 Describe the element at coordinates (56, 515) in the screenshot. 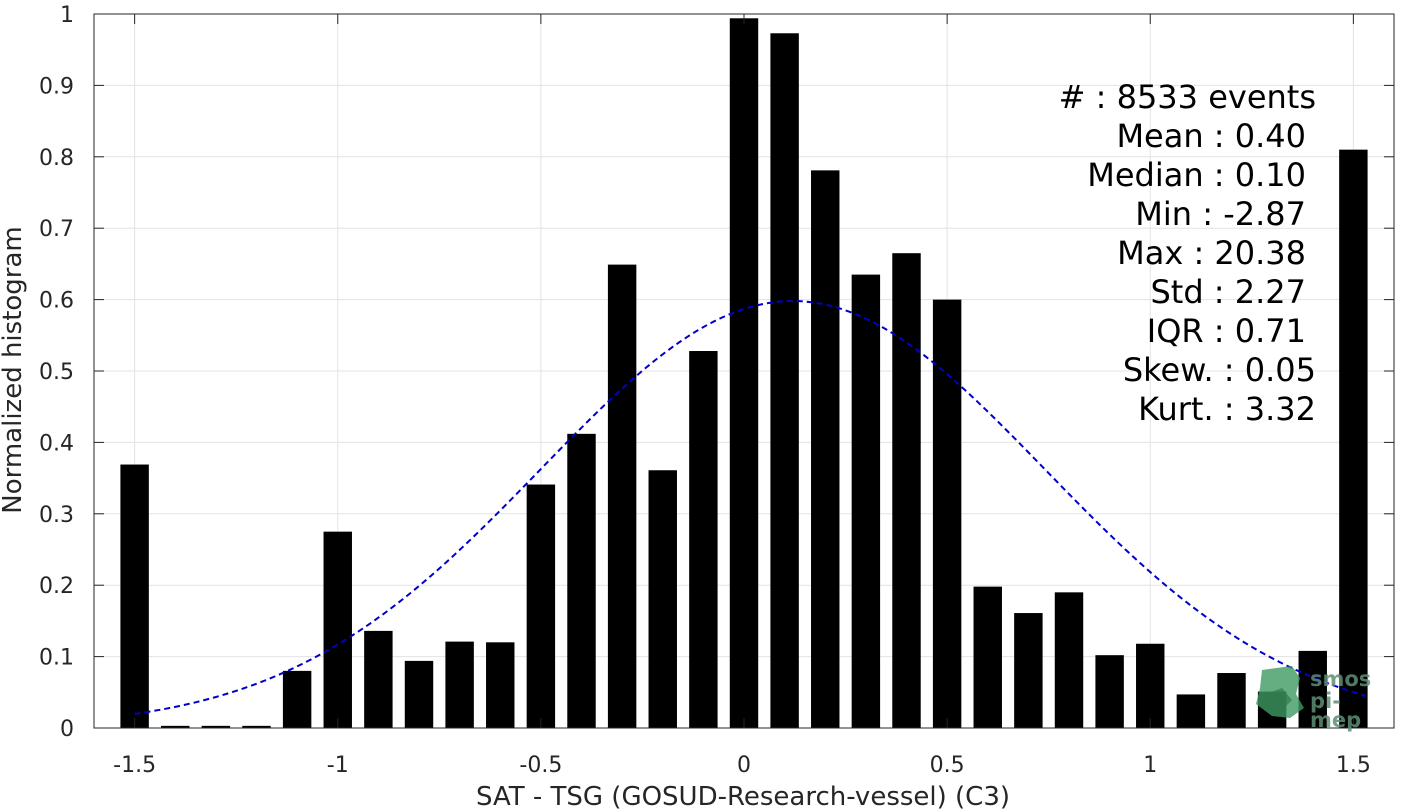

I see `y-tick-label: 0.3` at that location.